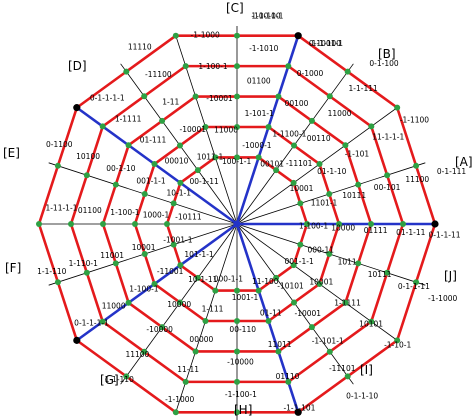 This screenshot has width=474, height=420. I want to click on vertex-label: 1011-1, so click(210, 157).